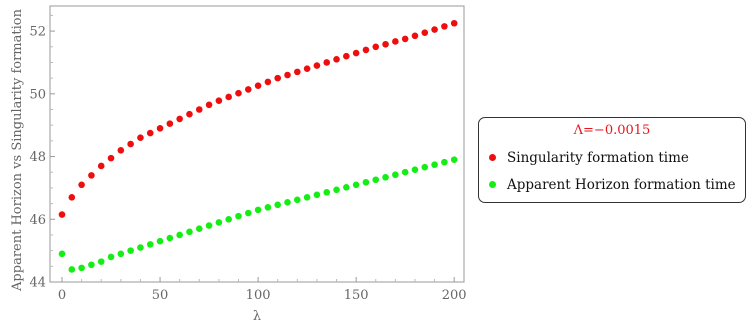 This screenshot has width=751, height=328. I want to click on legend-label-singularity: Singularity formation time, so click(598, 158).